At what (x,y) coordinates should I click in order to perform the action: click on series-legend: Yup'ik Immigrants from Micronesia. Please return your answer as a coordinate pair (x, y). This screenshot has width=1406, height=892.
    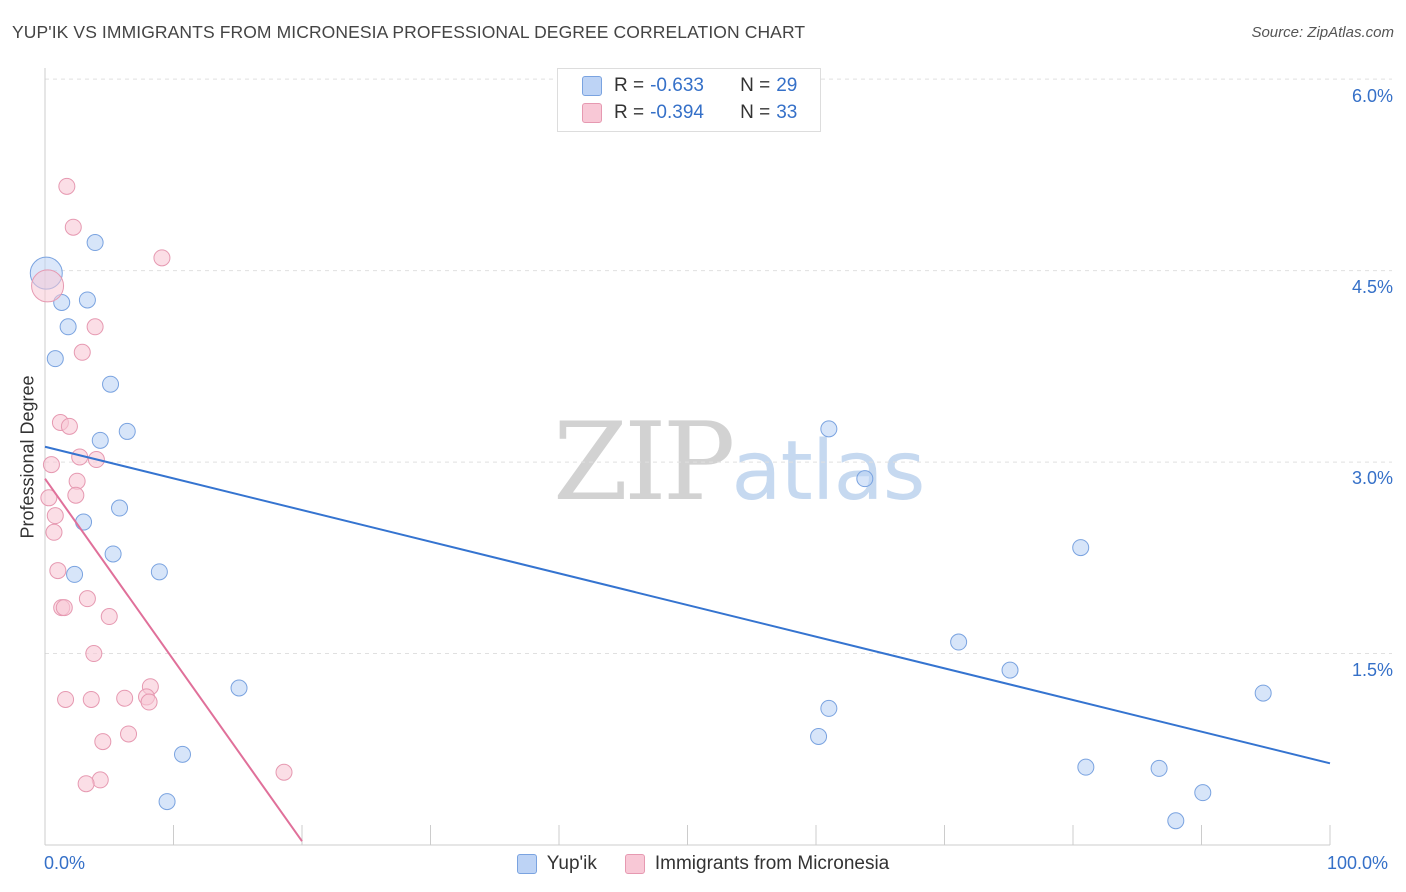
    Looking at the image, I should click on (703, 864).